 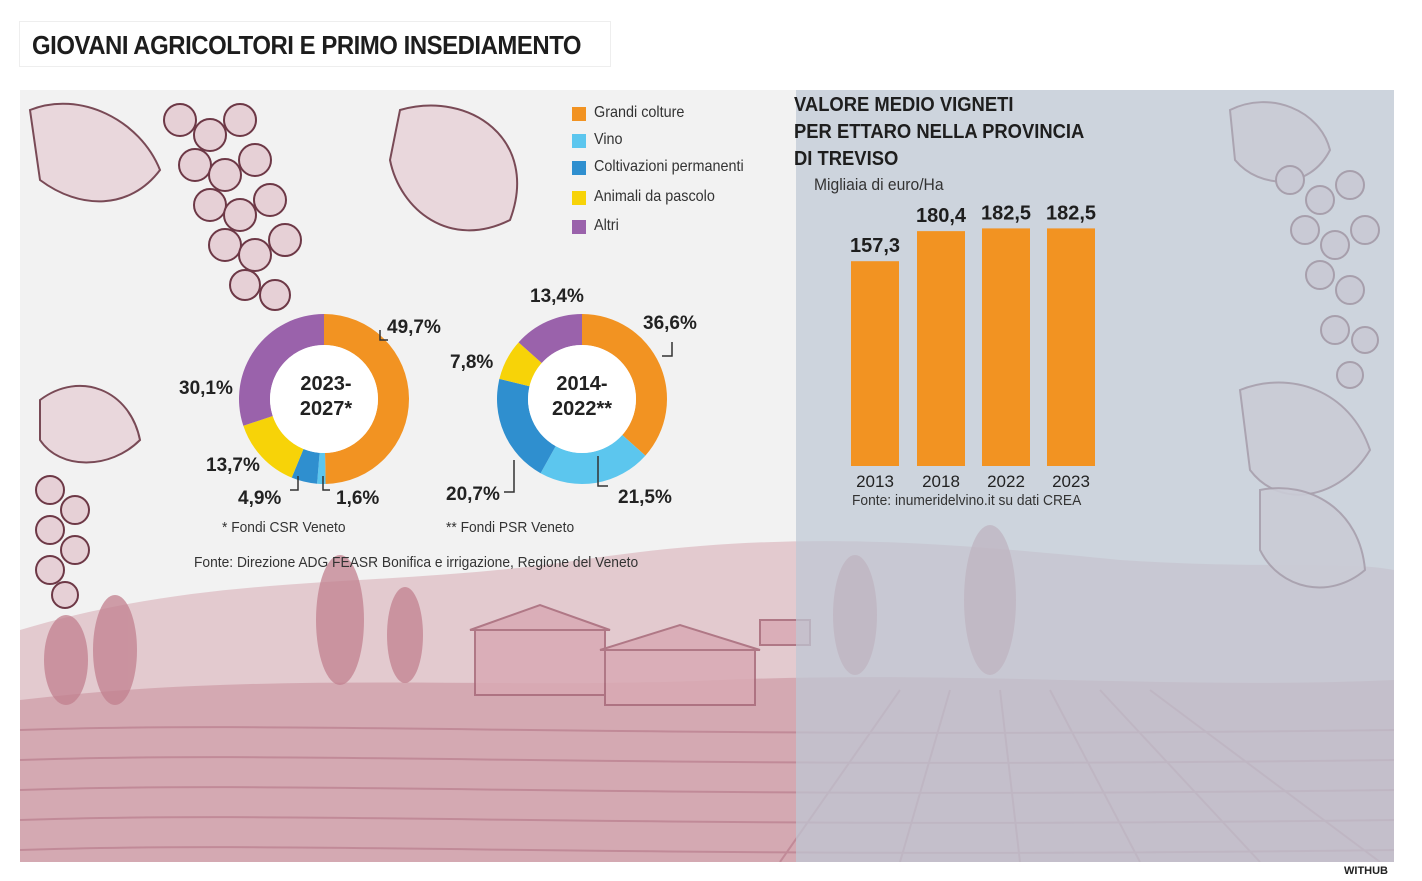 I want to click on bar-2013, so click(x=875, y=363).